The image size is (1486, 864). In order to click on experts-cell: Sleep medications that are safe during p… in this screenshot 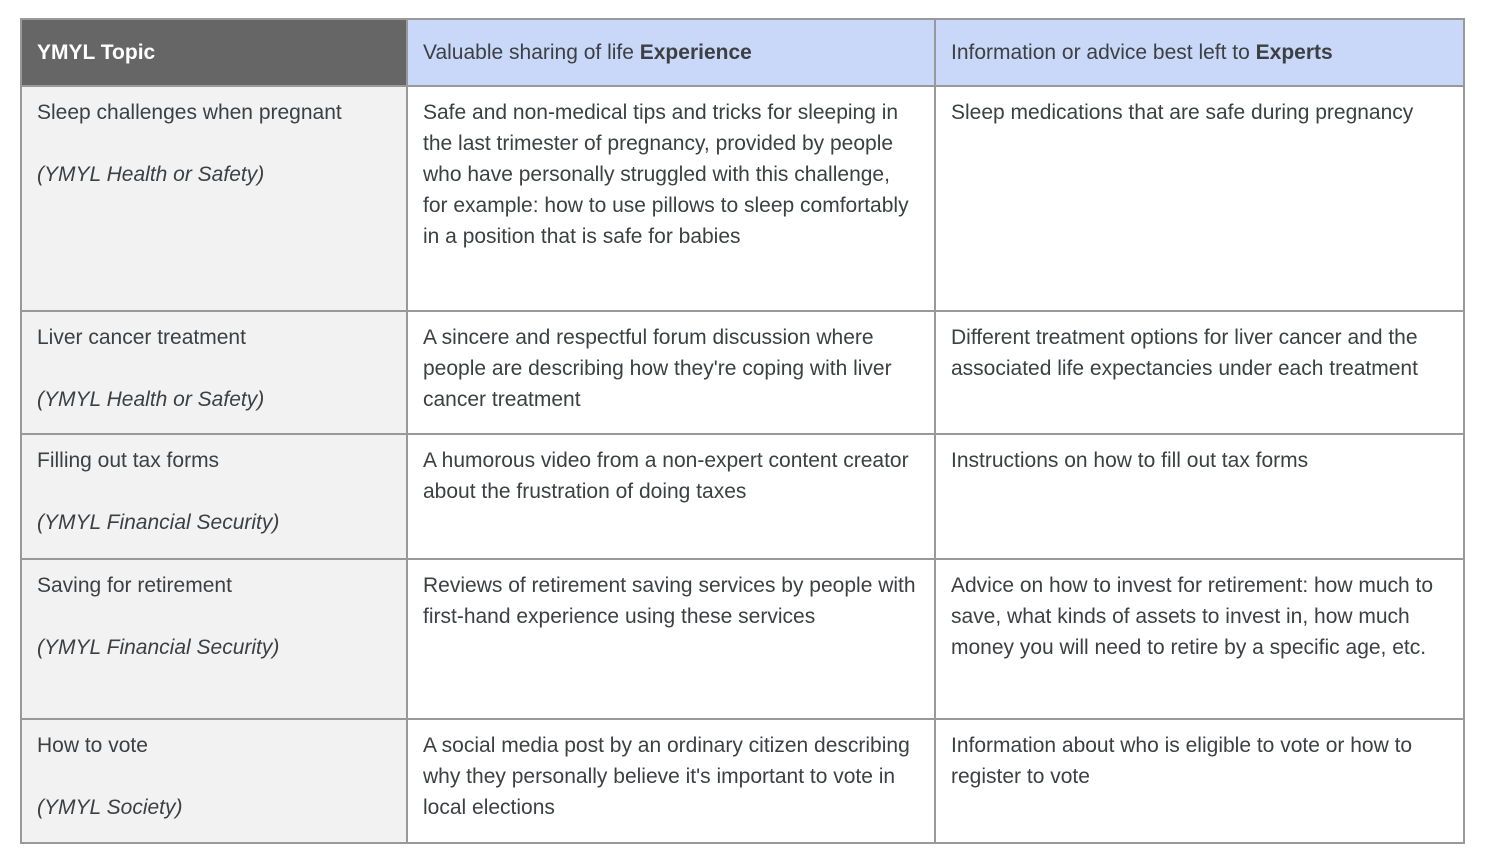, I will do `click(1199, 198)`.